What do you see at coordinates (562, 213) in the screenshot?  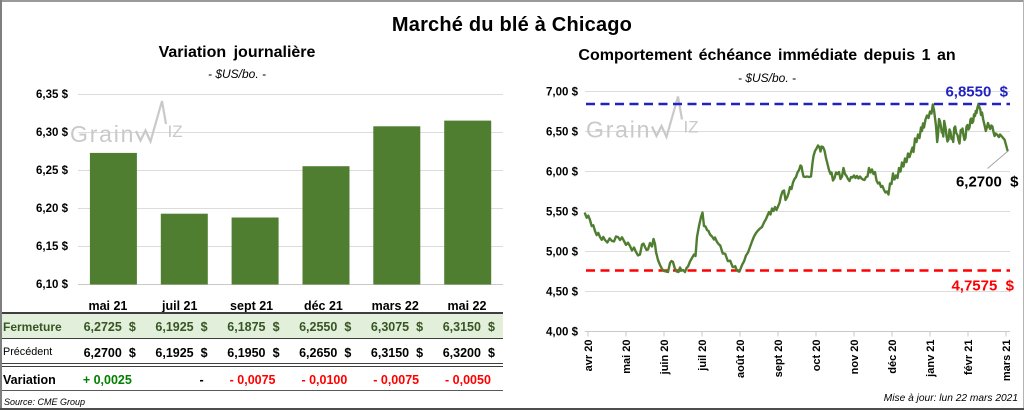 I see `svg-text: 5,50 $` at bounding box center [562, 213].